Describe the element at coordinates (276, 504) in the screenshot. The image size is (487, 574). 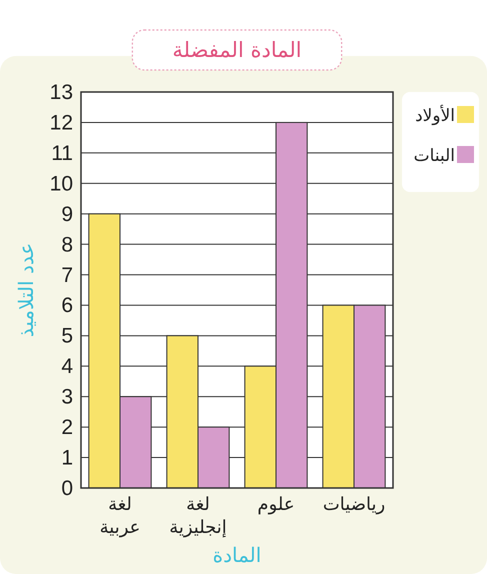
I see `x-tick-label: علوم` at that location.